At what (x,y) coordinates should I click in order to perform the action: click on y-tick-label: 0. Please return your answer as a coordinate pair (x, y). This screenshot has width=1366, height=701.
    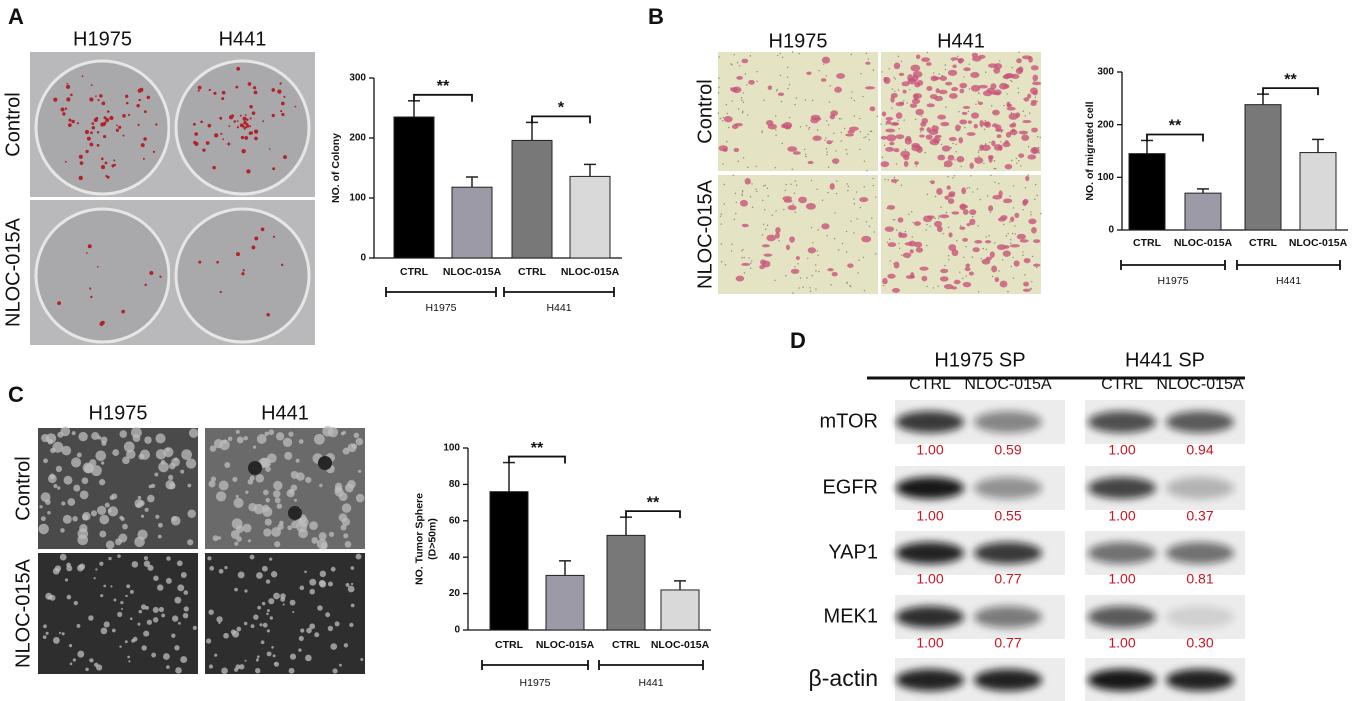
    Looking at the image, I should click on (1111, 230).